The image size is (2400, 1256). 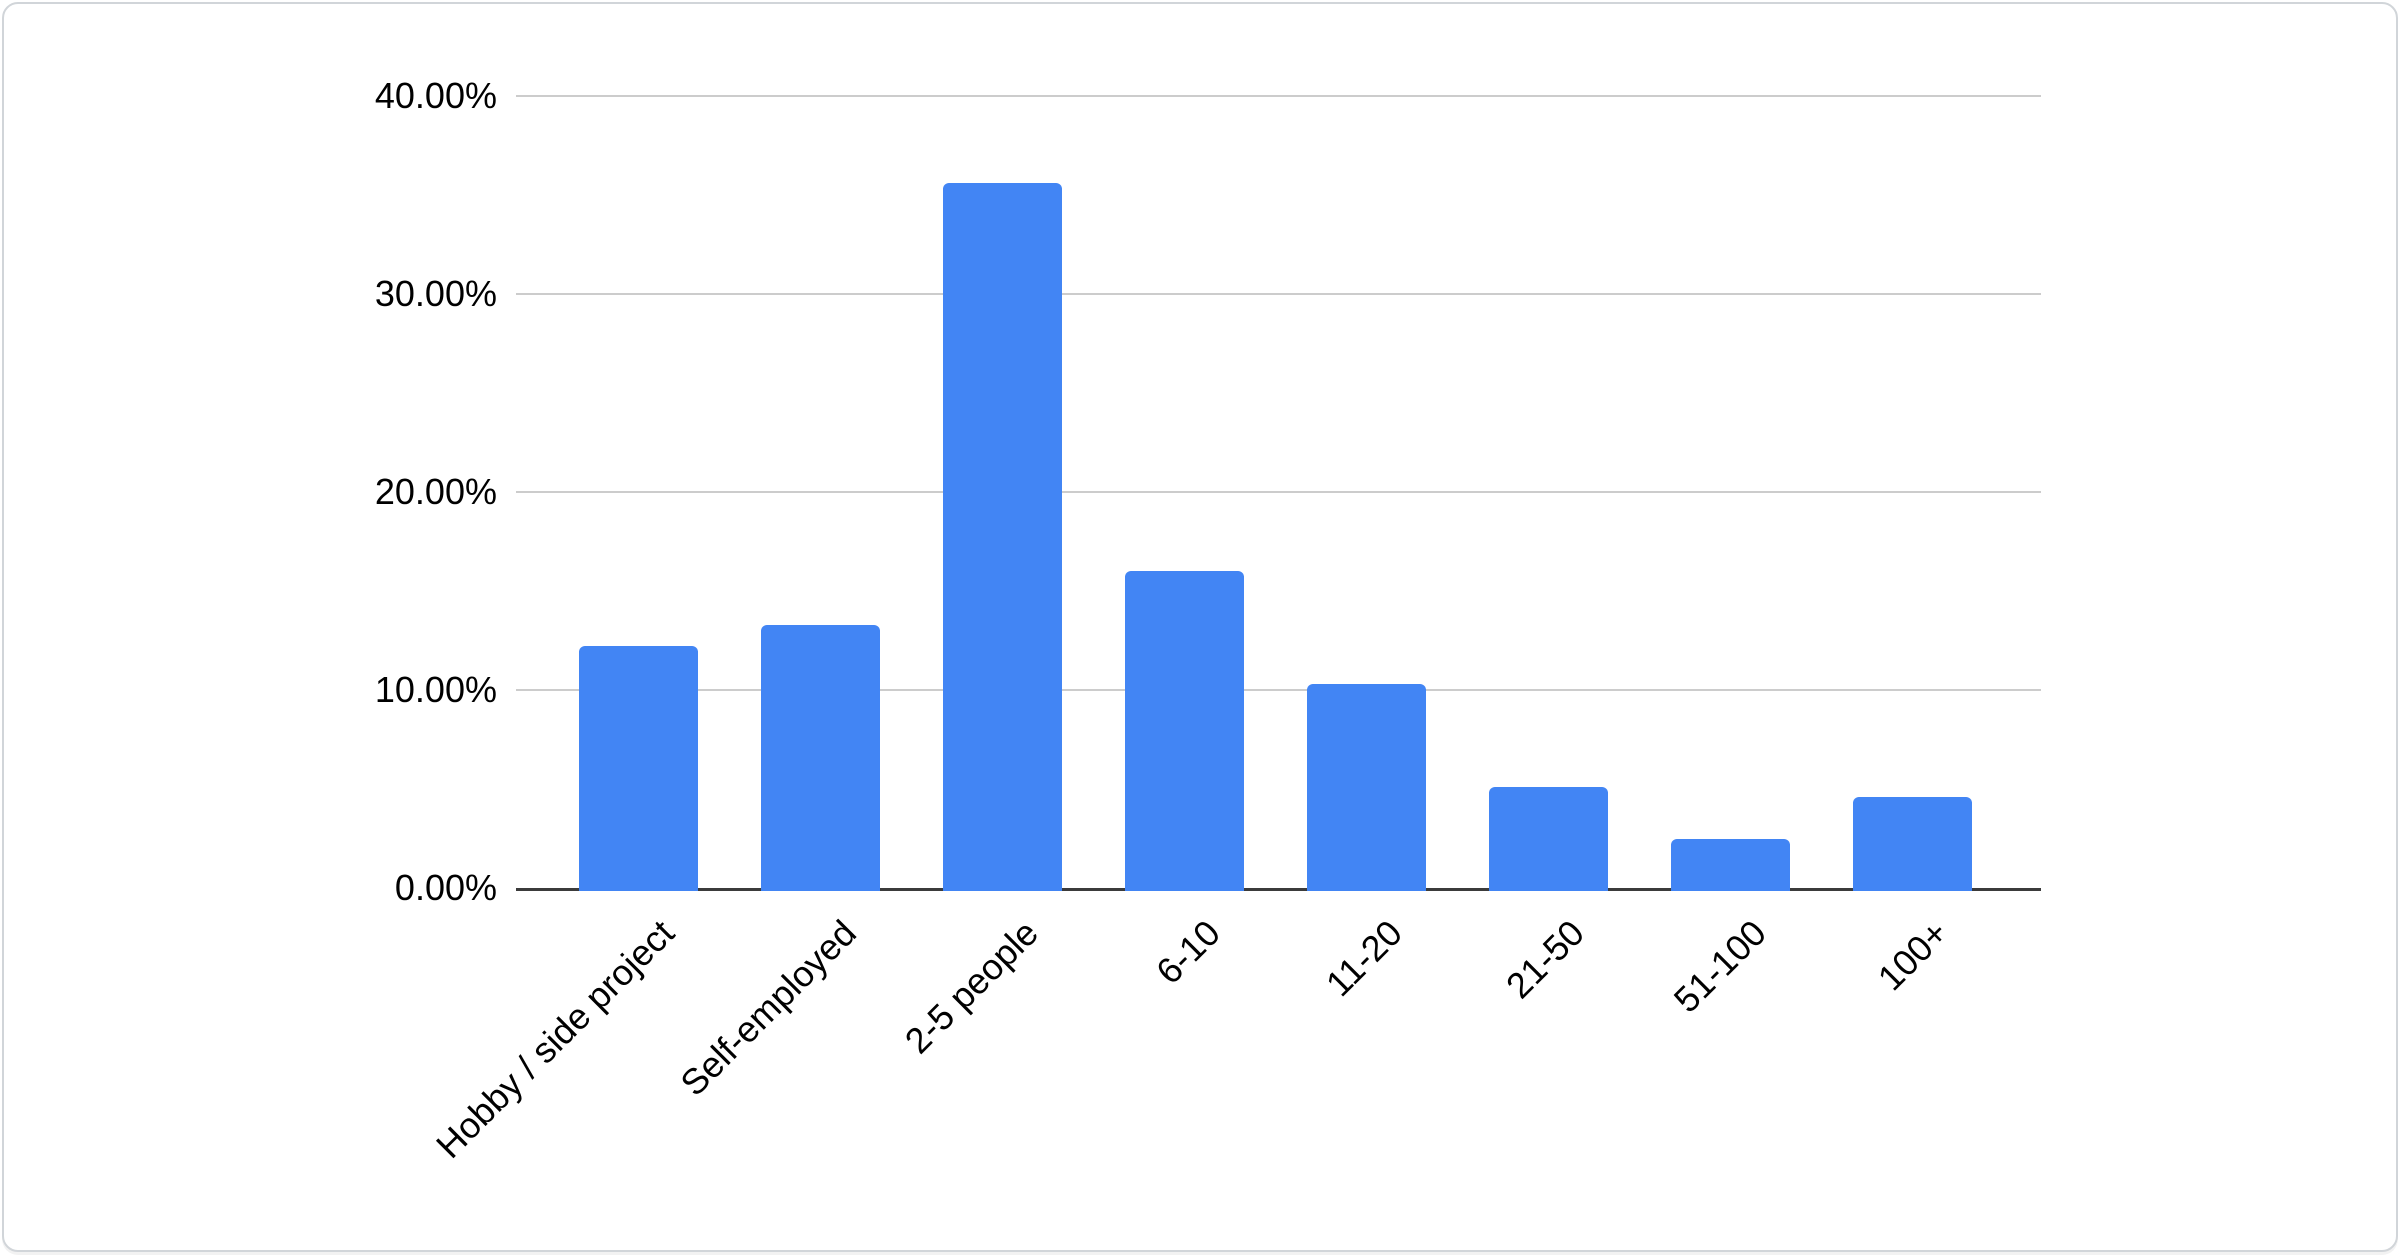 I want to click on x-axis-label: 11-20, so click(x=1363, y=958).